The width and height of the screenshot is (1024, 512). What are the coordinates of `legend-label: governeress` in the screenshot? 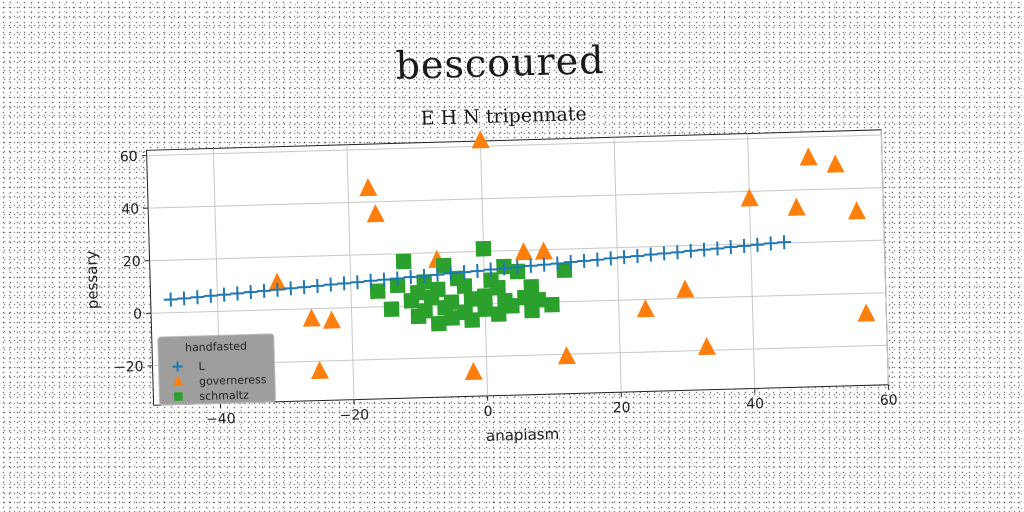 It's located at (233, 380).